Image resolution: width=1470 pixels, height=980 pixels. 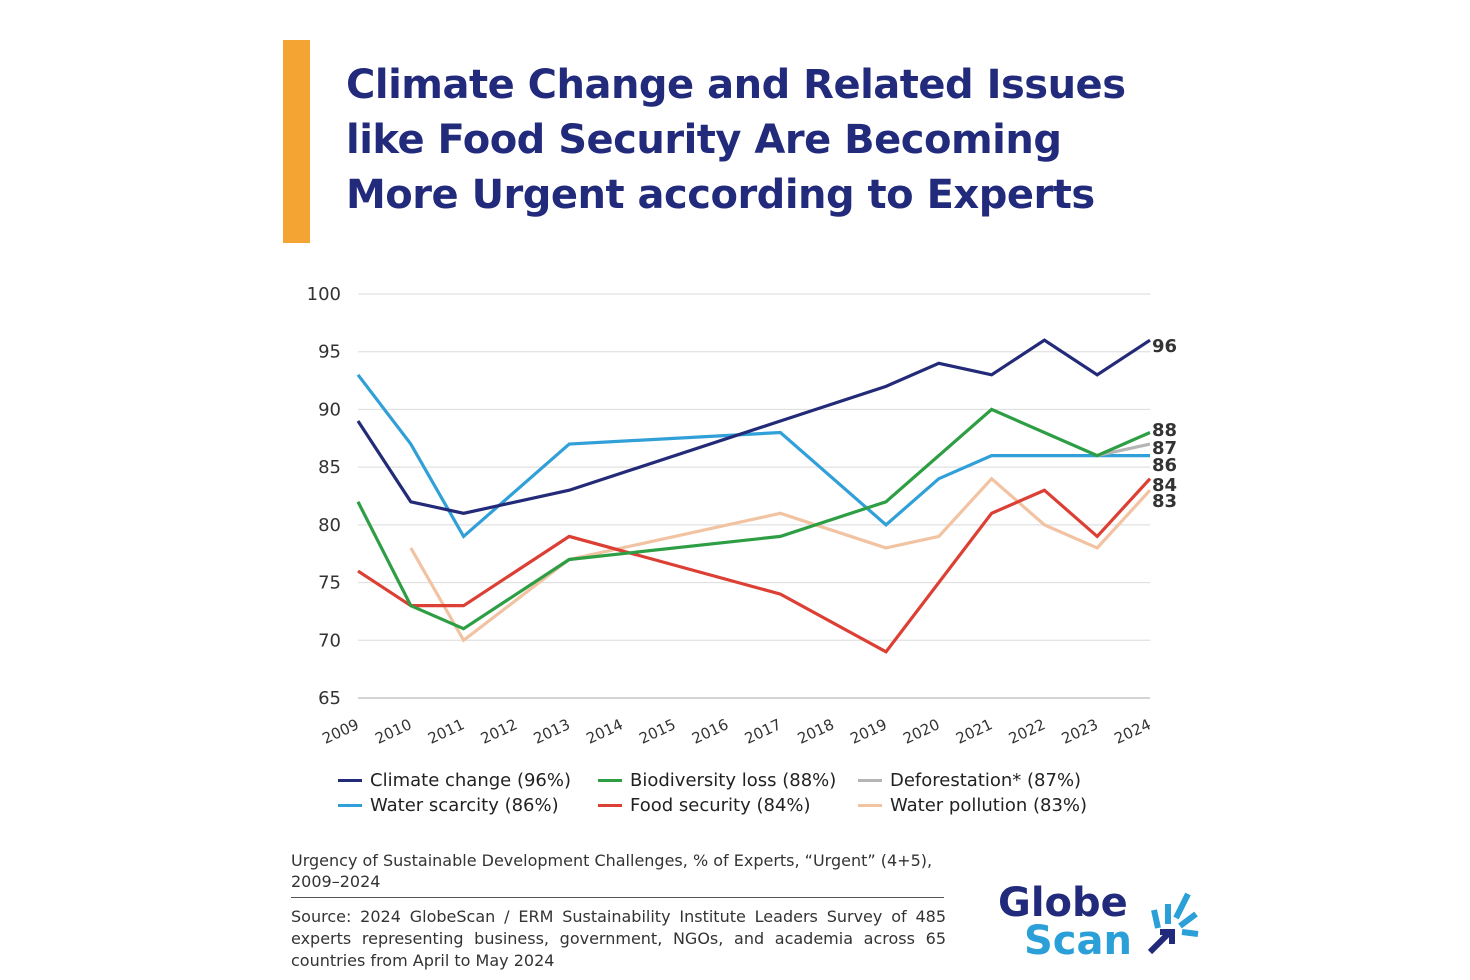 I want to click on x-tick-label: 2022, so click(x=1027, y=731).